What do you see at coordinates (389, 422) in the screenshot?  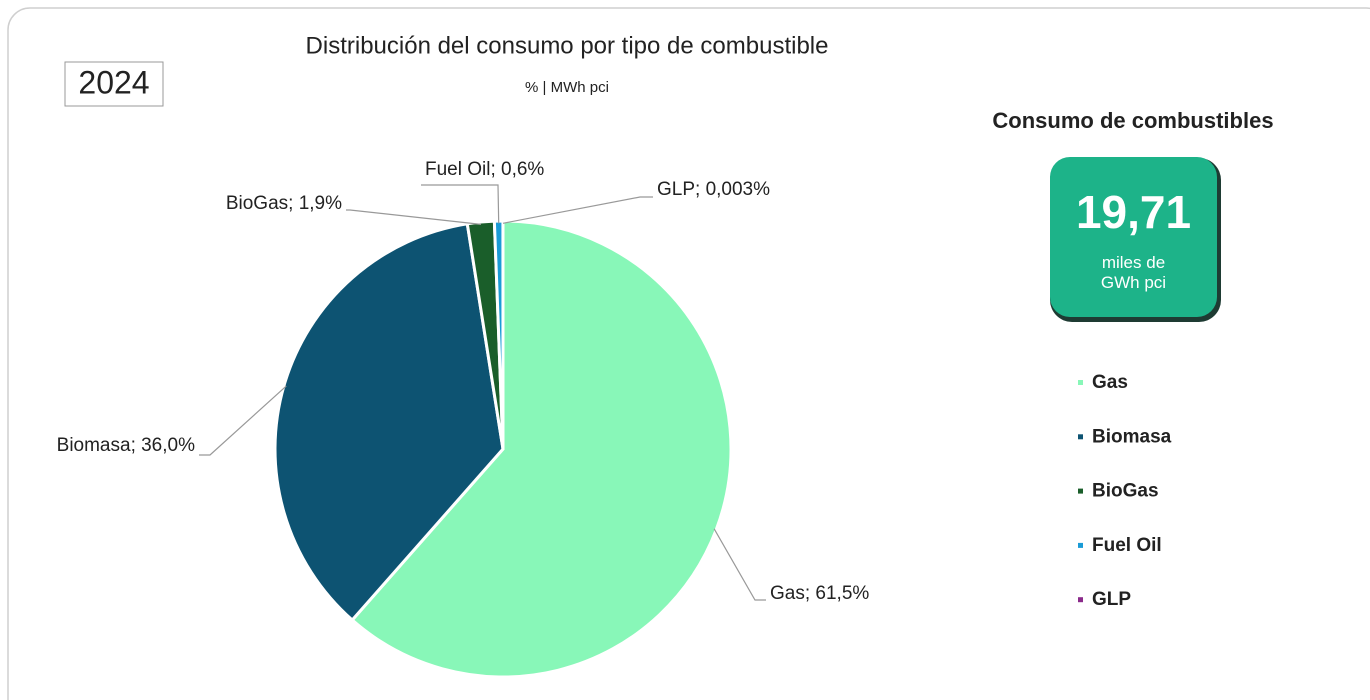 I see `pie-slice` at bounding box center [389, 422].